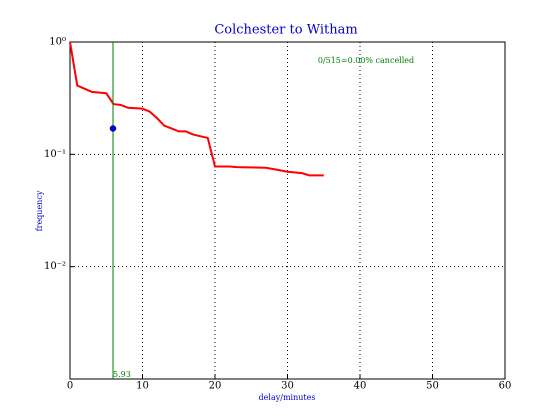 Image resolution: width=560 pixels, height=420 pixels. Describe the element at coordinates (287, 386) in the screenshot. I see `x-tick-label: 30` at that location.